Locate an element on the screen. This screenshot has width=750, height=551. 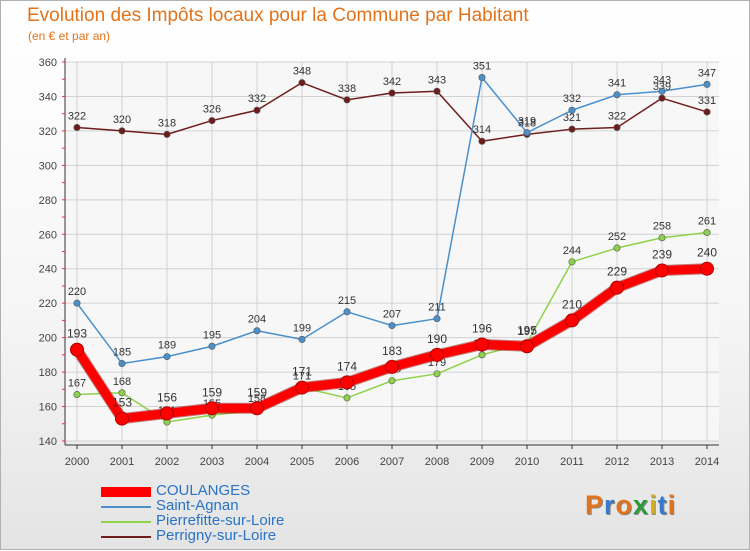
data-label-coulanges: 195 is located at coordinates (527, 330).